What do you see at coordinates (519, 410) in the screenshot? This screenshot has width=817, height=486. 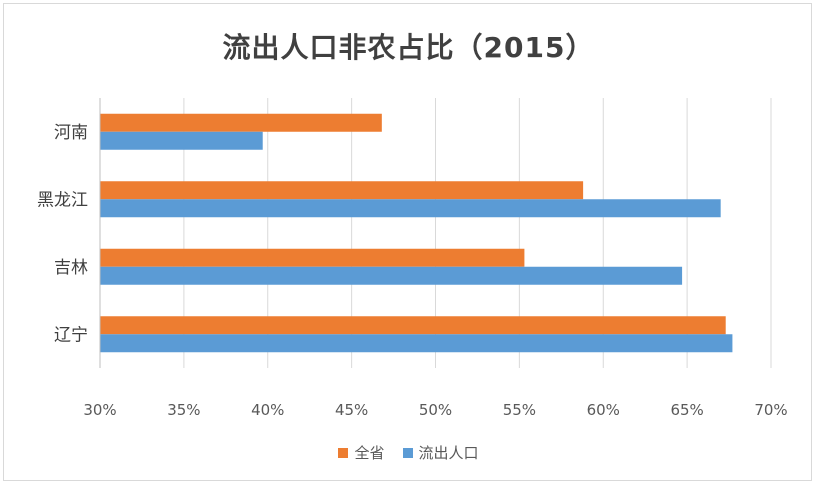 I see `x-tick-label: 55%` at bounding box center [519, 410].